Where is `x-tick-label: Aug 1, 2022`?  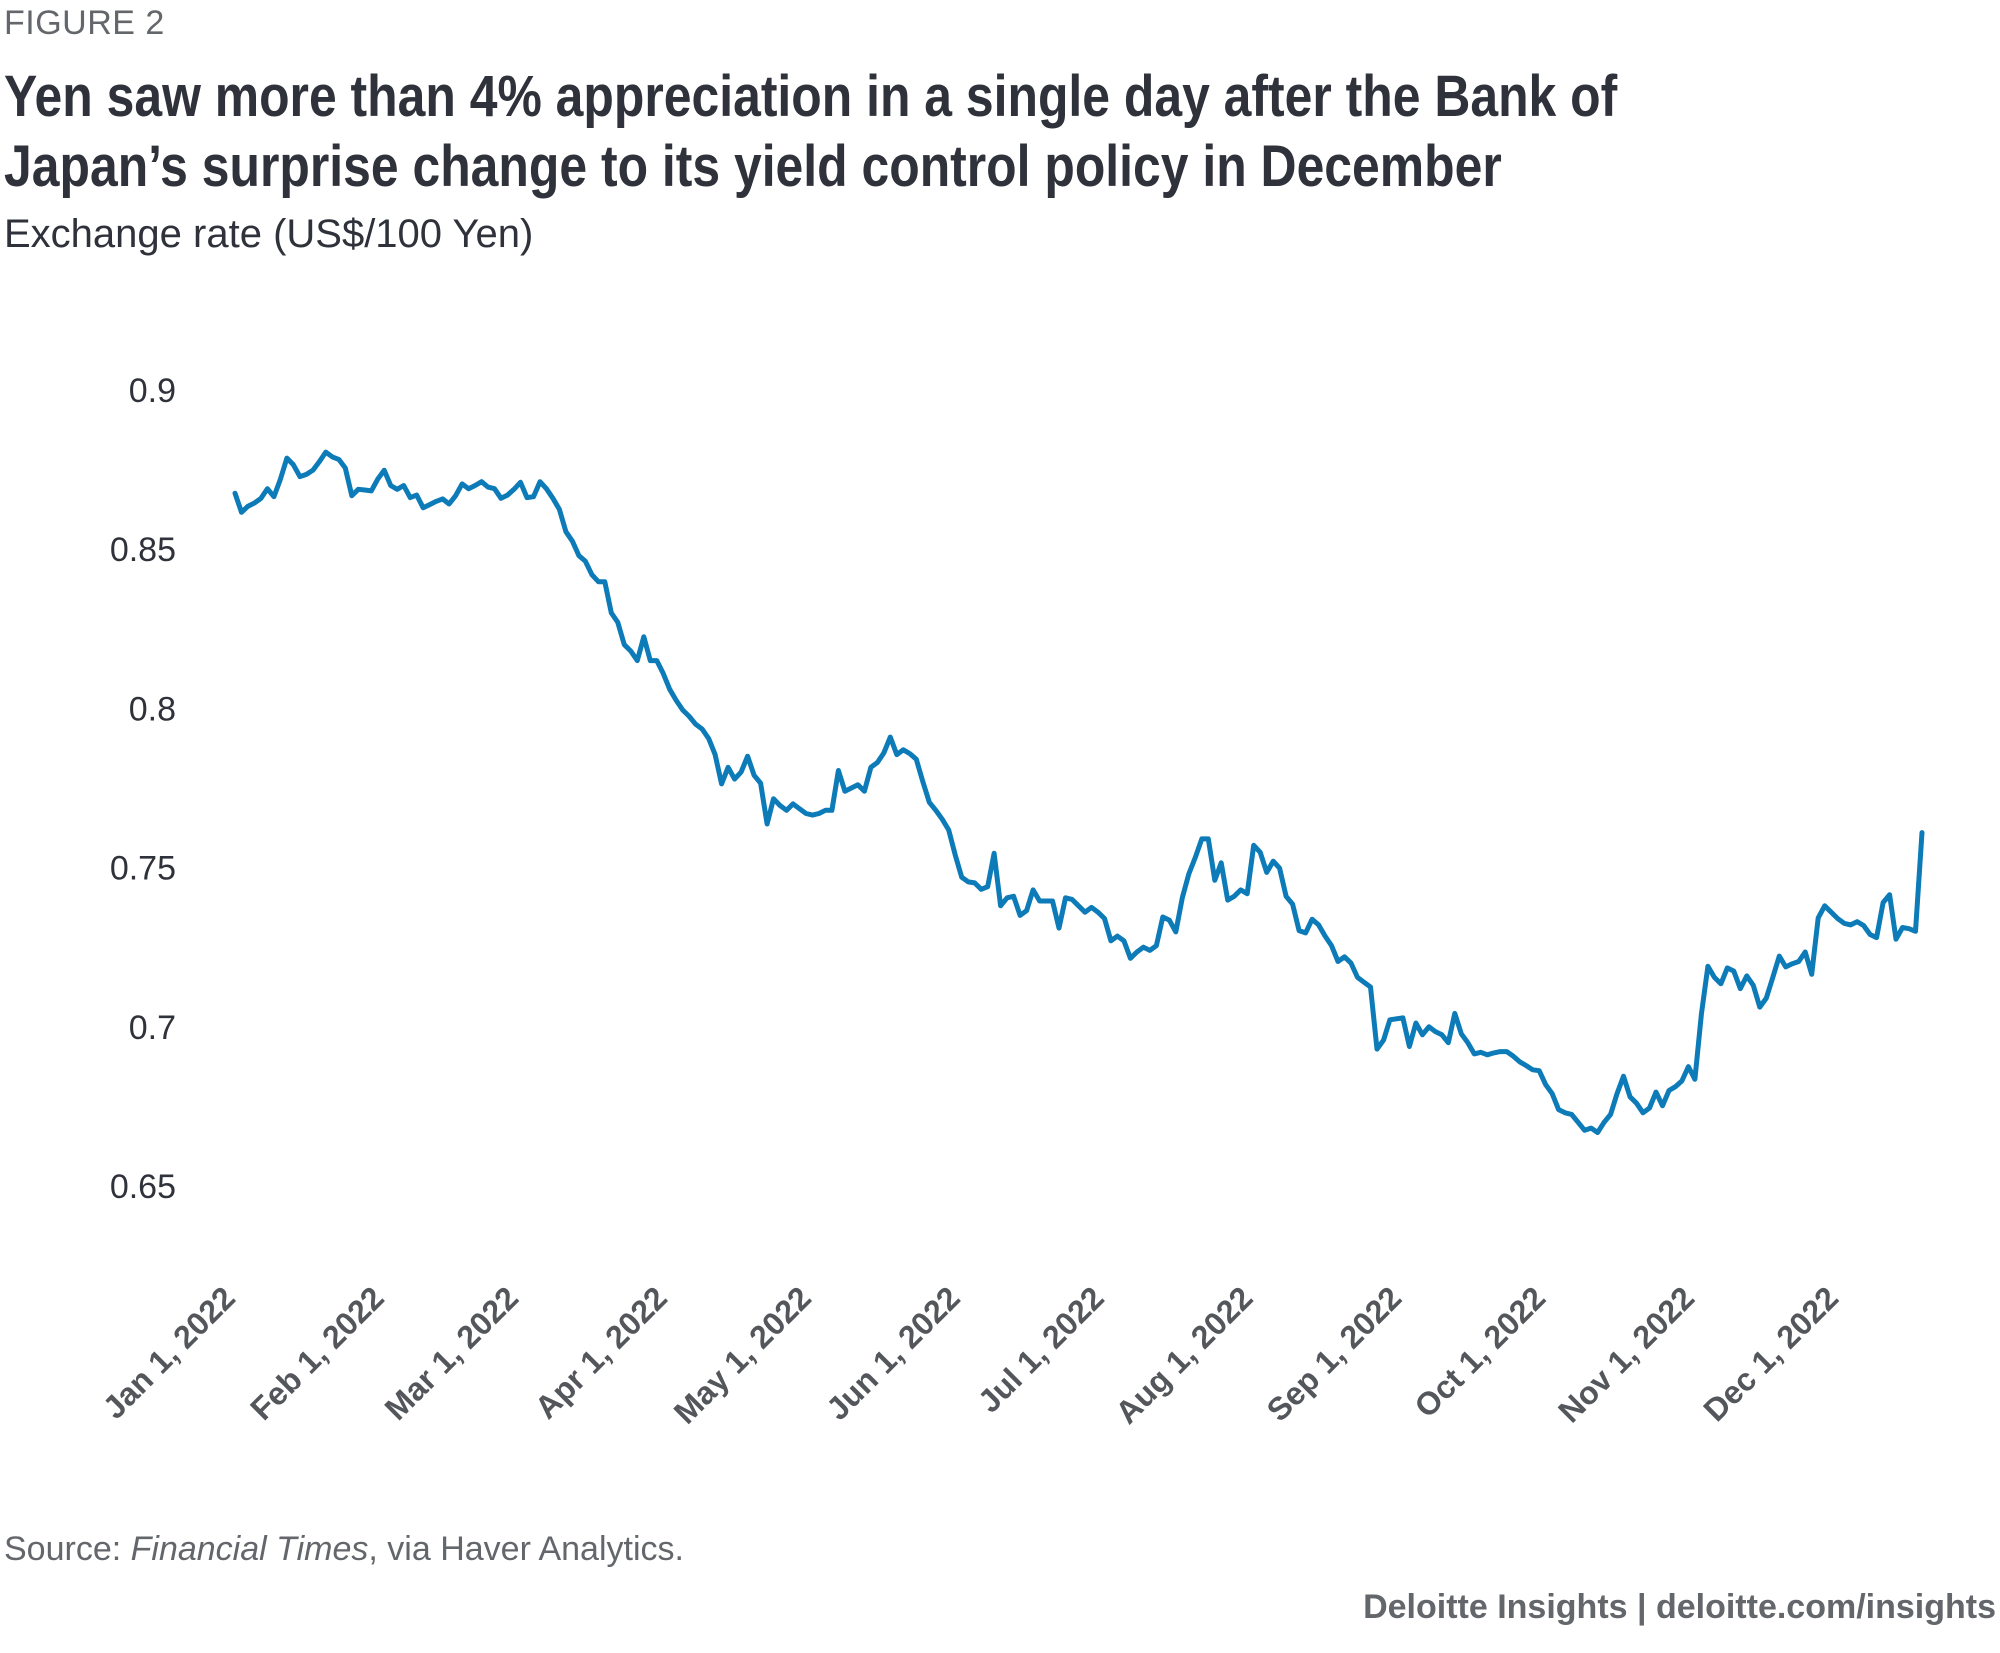
x-tick-label: Aug 1, 2022 is located at coordinates (1183, 1354).